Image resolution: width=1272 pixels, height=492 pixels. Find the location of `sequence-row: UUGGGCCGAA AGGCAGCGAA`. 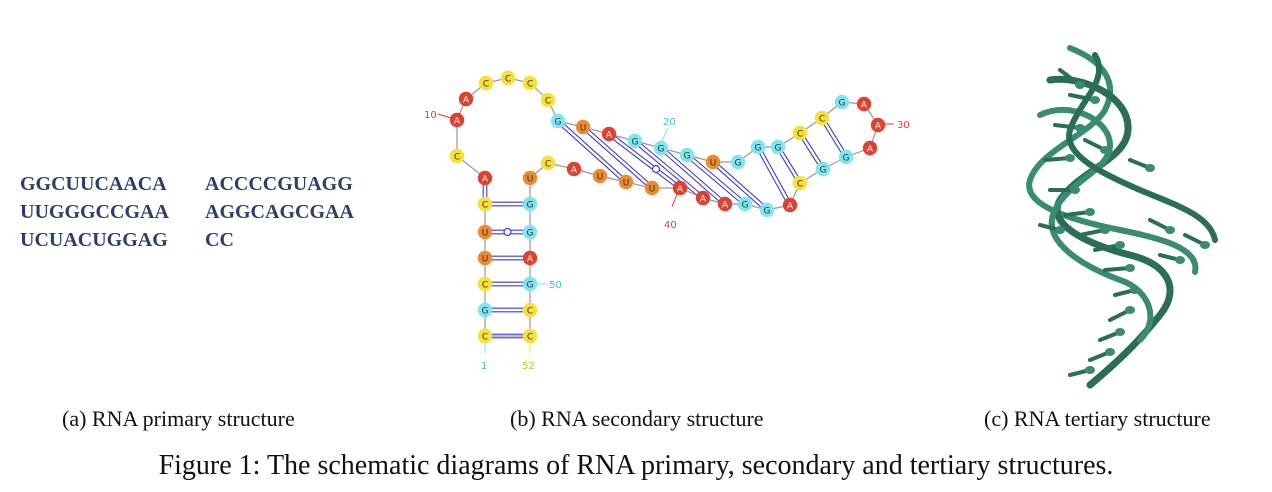

sequence-row: UUGGGCCGAA AGGCAGCGAA is located at coordinates (220, 212).